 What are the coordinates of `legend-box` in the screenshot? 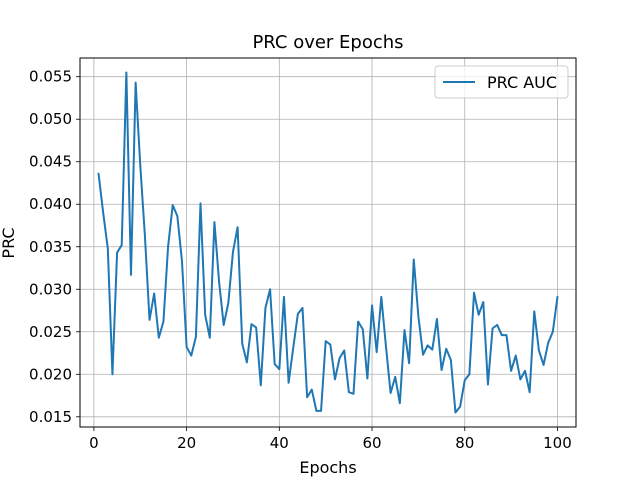 It's located at (501, 82).